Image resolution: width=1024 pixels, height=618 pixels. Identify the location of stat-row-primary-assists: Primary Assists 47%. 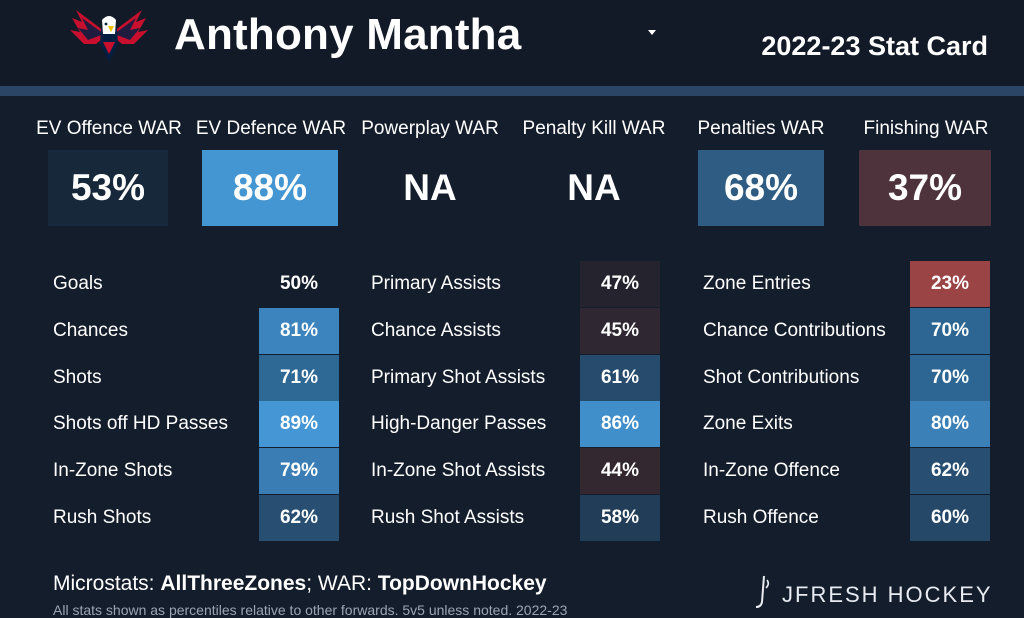
(517, 284).